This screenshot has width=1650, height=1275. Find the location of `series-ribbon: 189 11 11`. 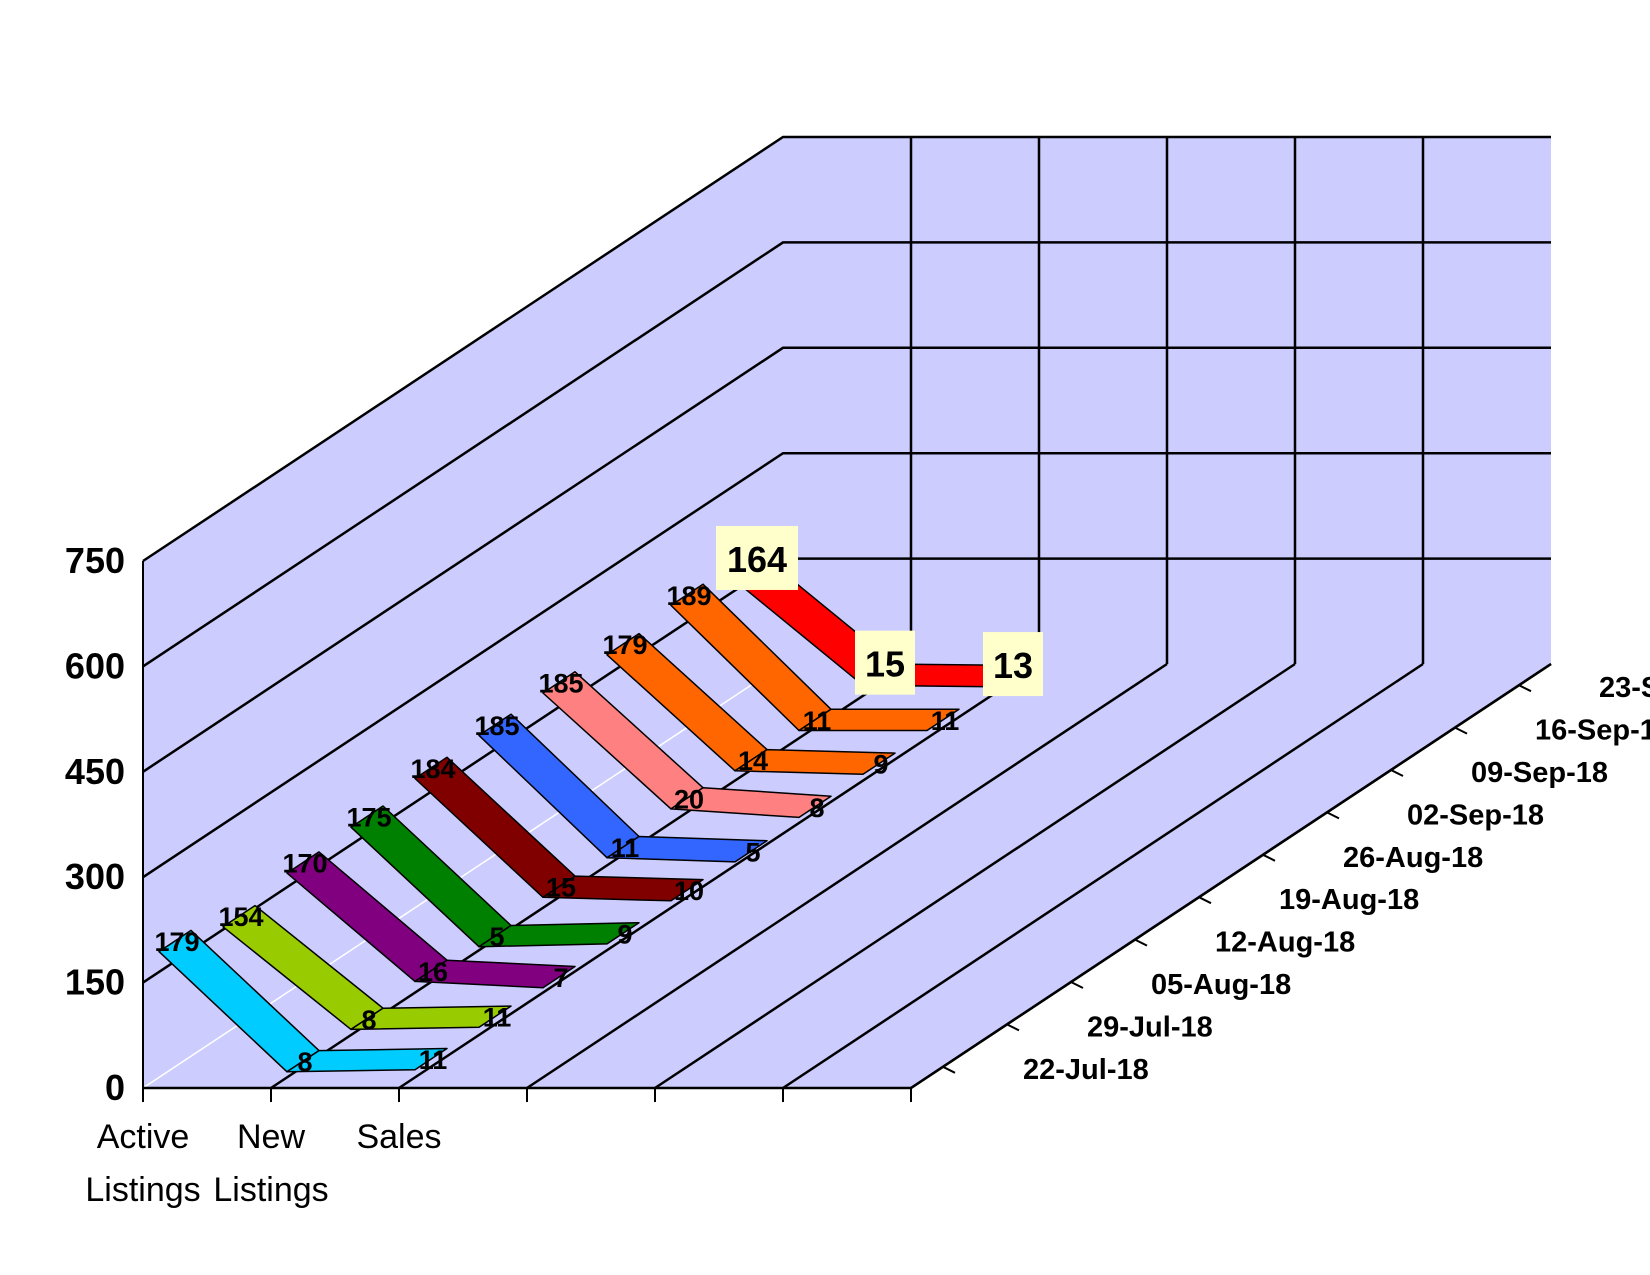

series-ribbon: 189 11 11 is located at coordinates (813, 658).